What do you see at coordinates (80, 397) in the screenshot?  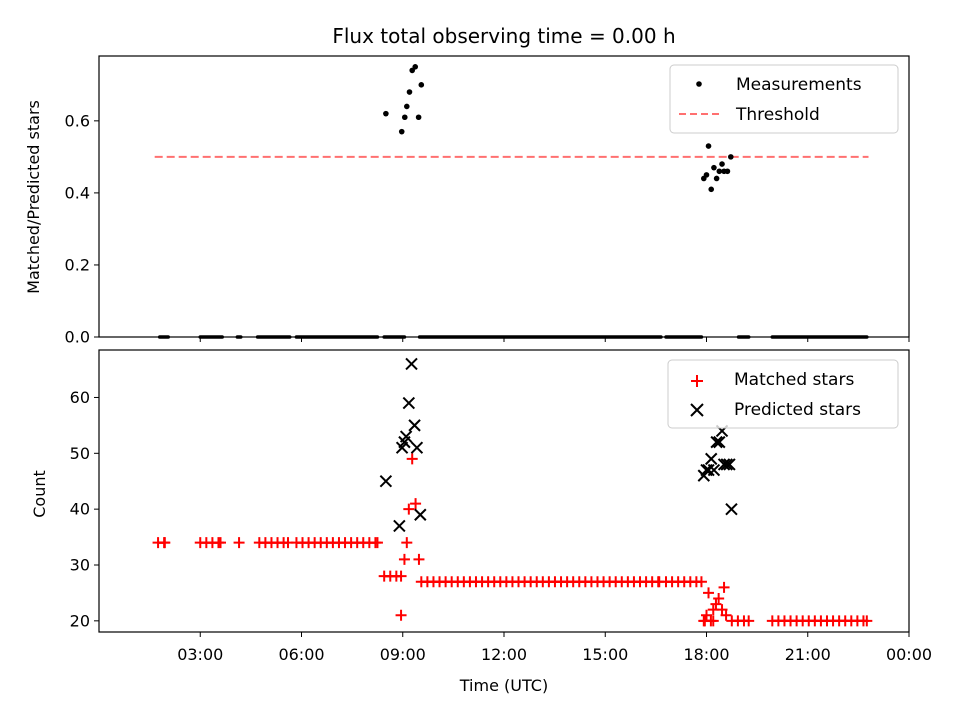 I see `bottom-y-tick-label: 60` at bounding box center [80, 397].